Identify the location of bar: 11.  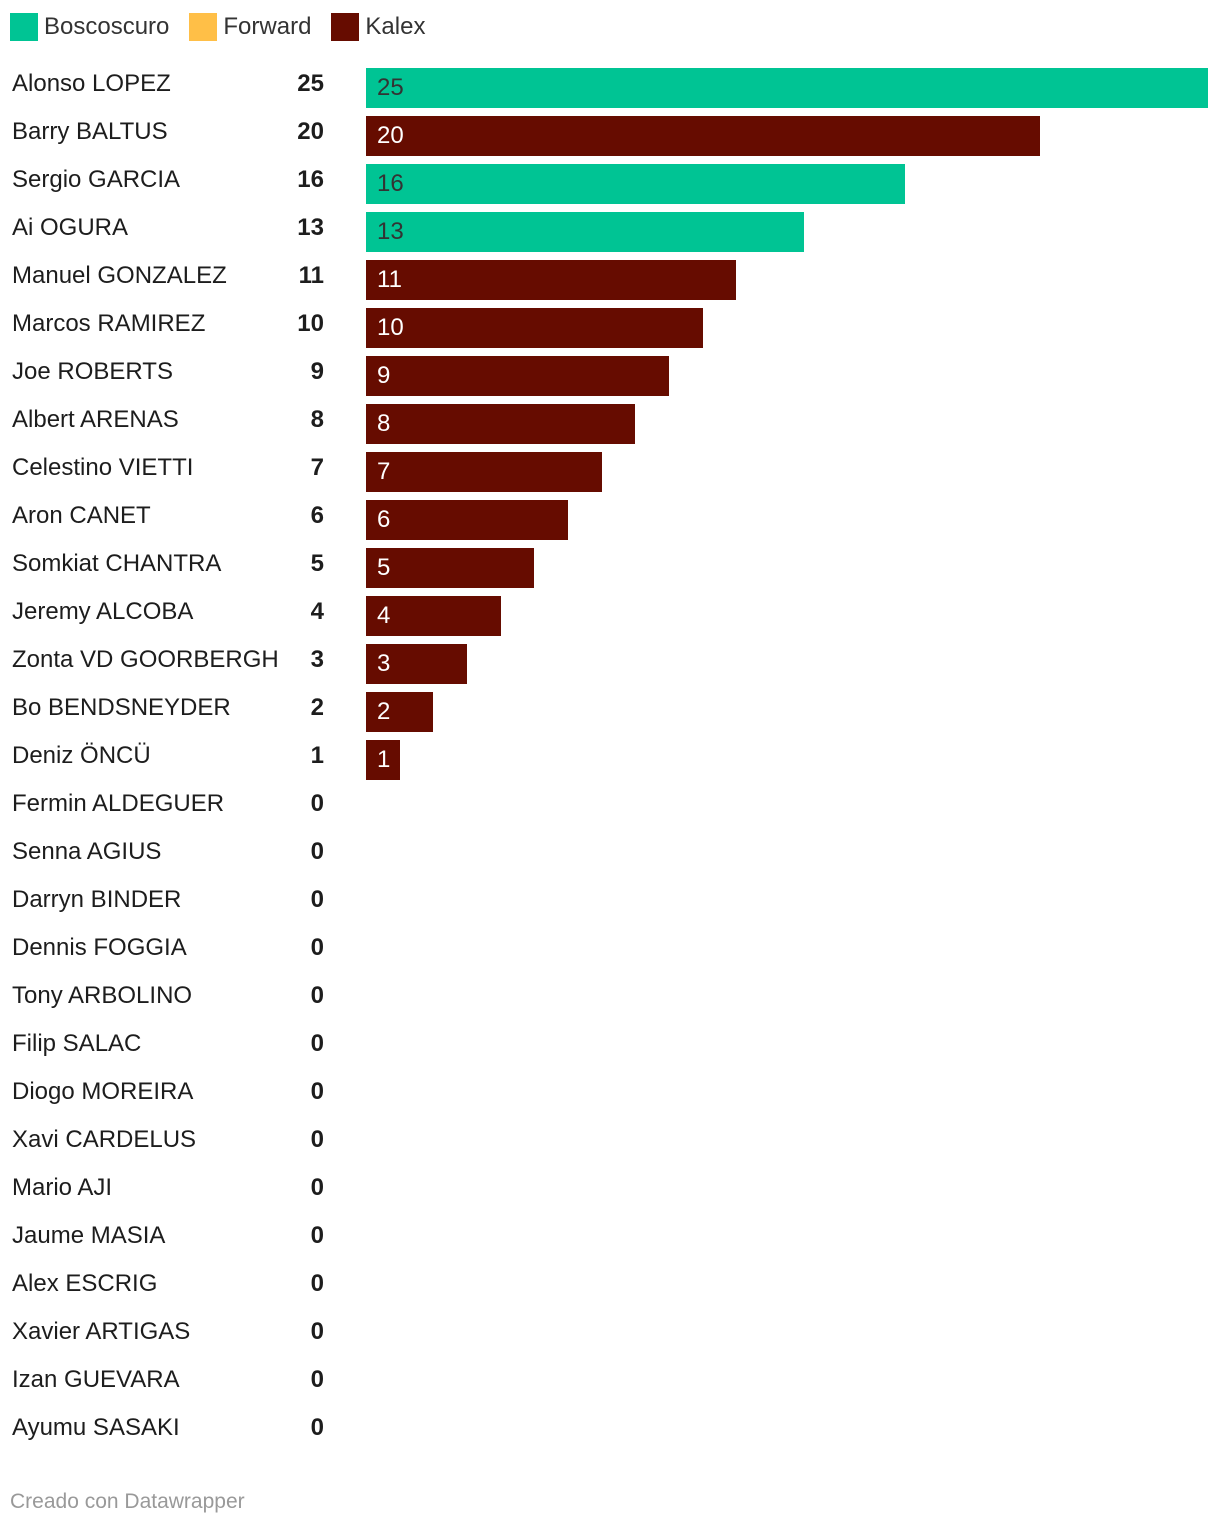
(551, 280).